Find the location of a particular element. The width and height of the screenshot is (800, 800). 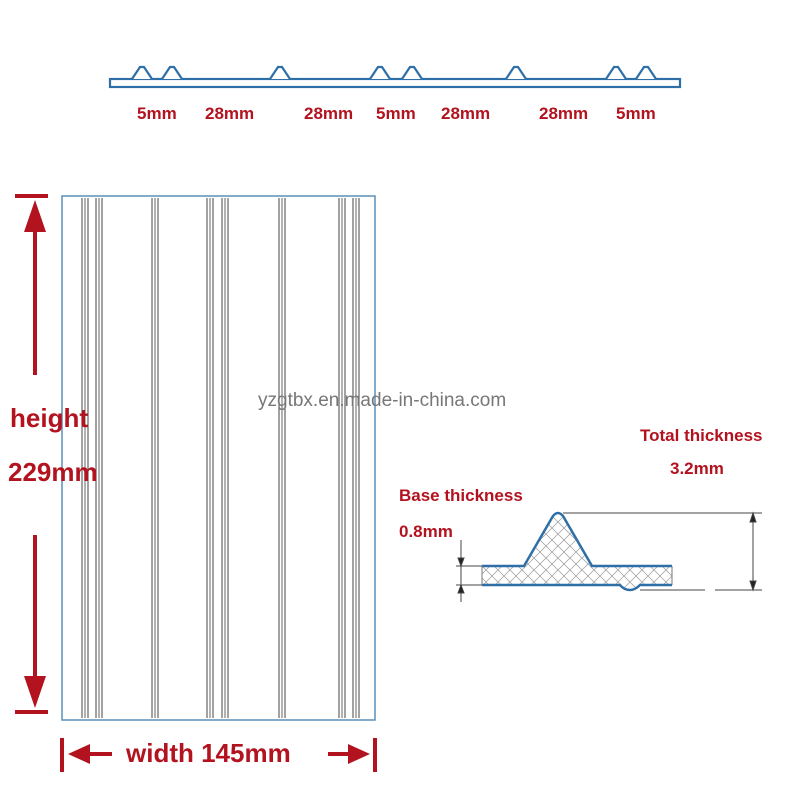

watermark: yzgtbx.en.made-in-china.com is located at coordinates (382, 400).